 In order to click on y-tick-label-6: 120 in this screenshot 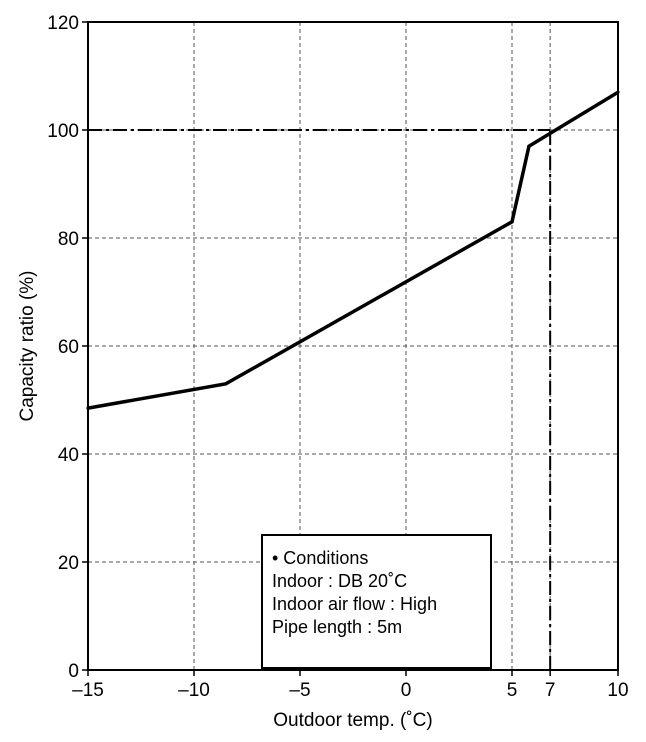, I will do `click(63, 23)`.